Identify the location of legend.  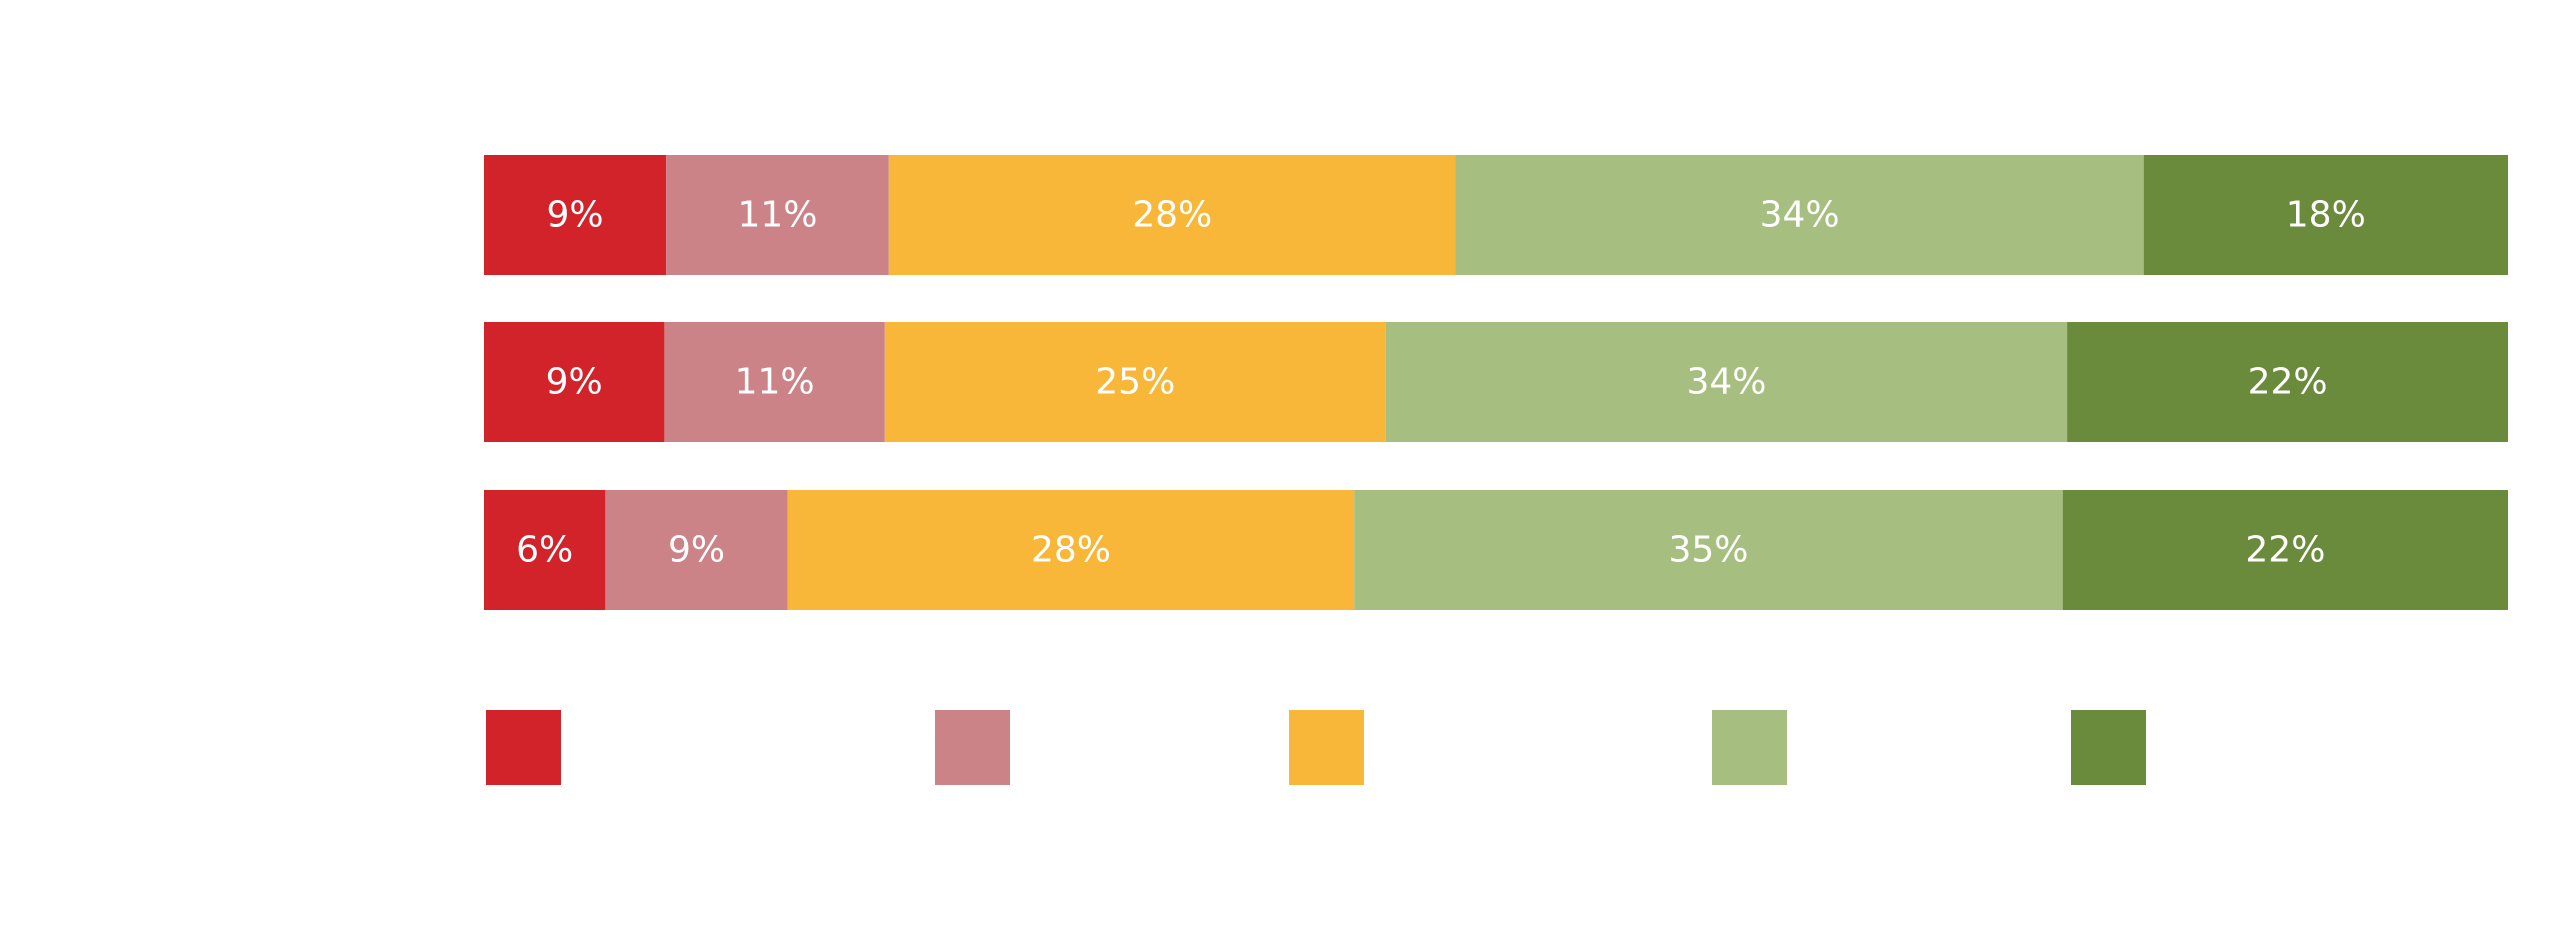
(1316, 747).